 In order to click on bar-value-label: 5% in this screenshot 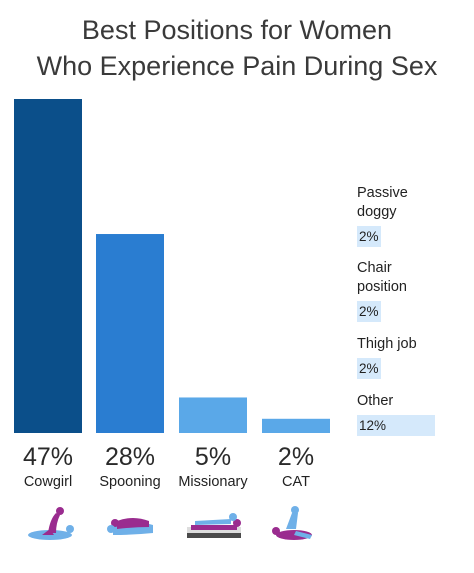, I will do `click(213, 457)`.